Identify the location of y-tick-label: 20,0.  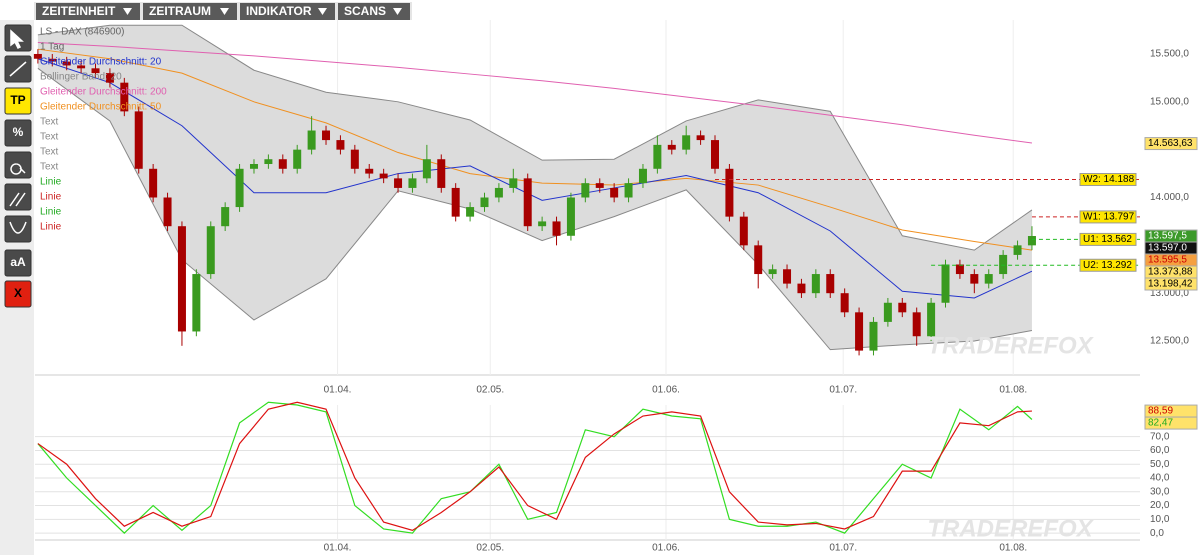
(1160, 505).